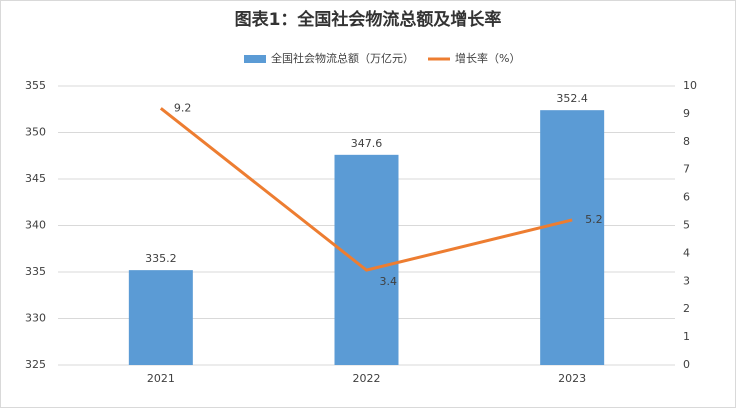  What do you see at coordinates (686, 141) in the screenshot?
I see `y2-tick-label: 8` at bounding box center [686, 141].